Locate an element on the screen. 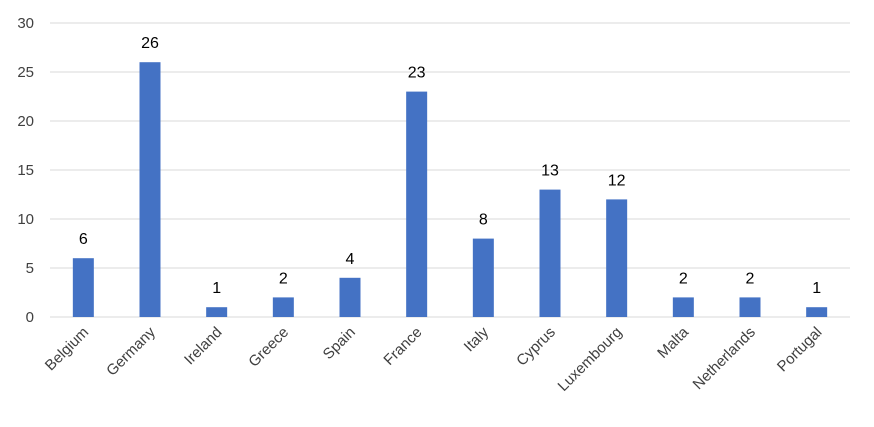 The image size is (874, 427). x-tick-label-ireland: Ireland is located at coordinates (203, 346).